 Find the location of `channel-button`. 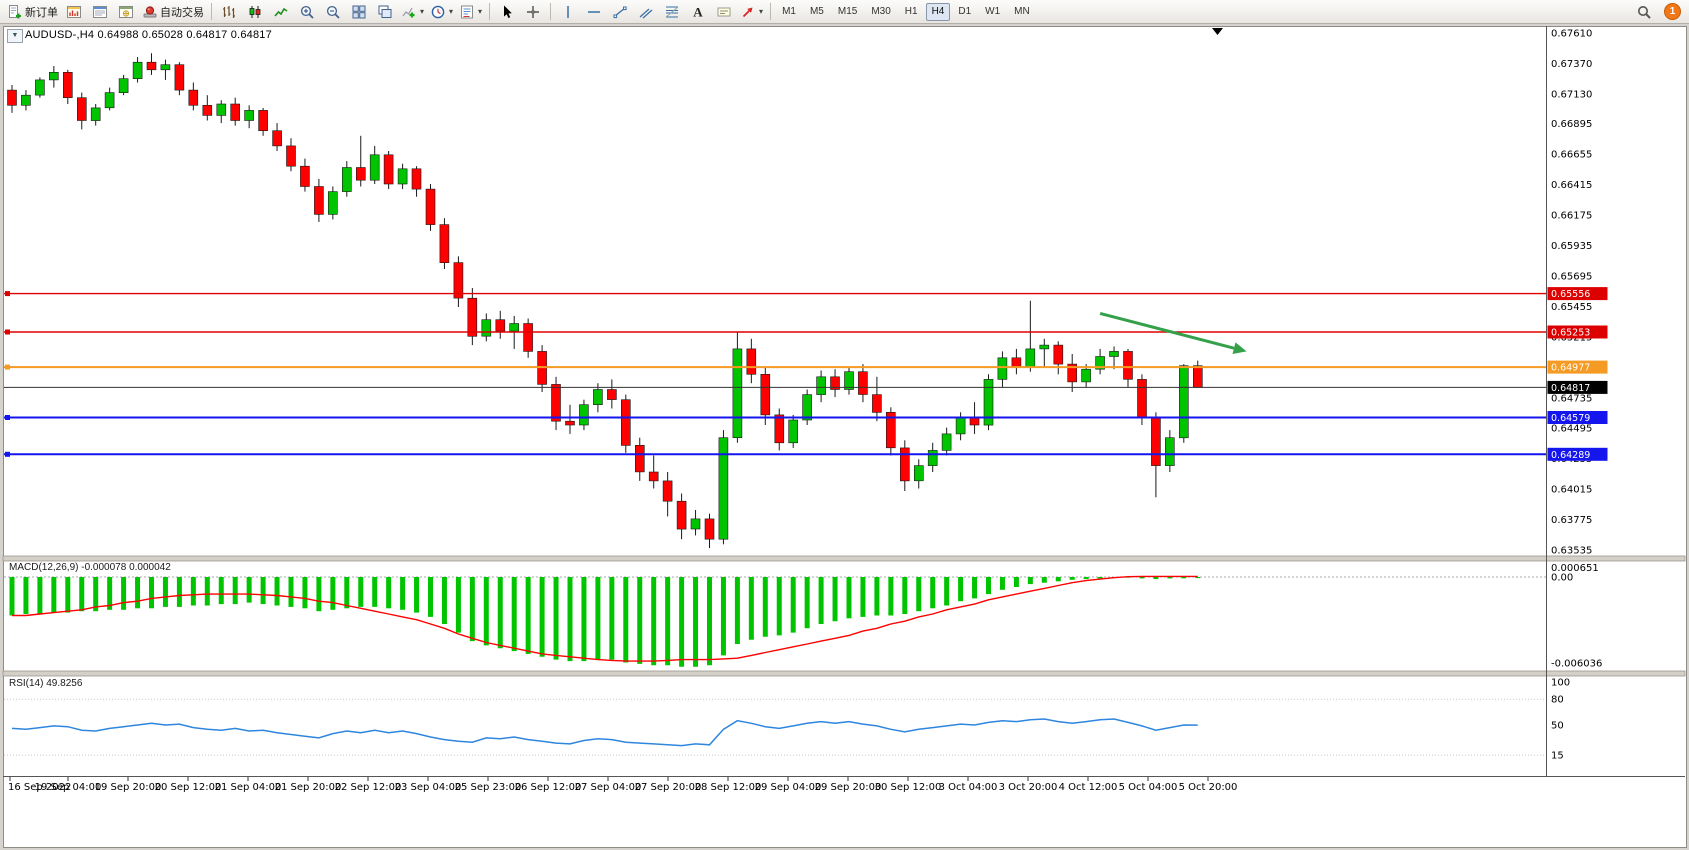

channel-button is located at coordinates (646, 12).